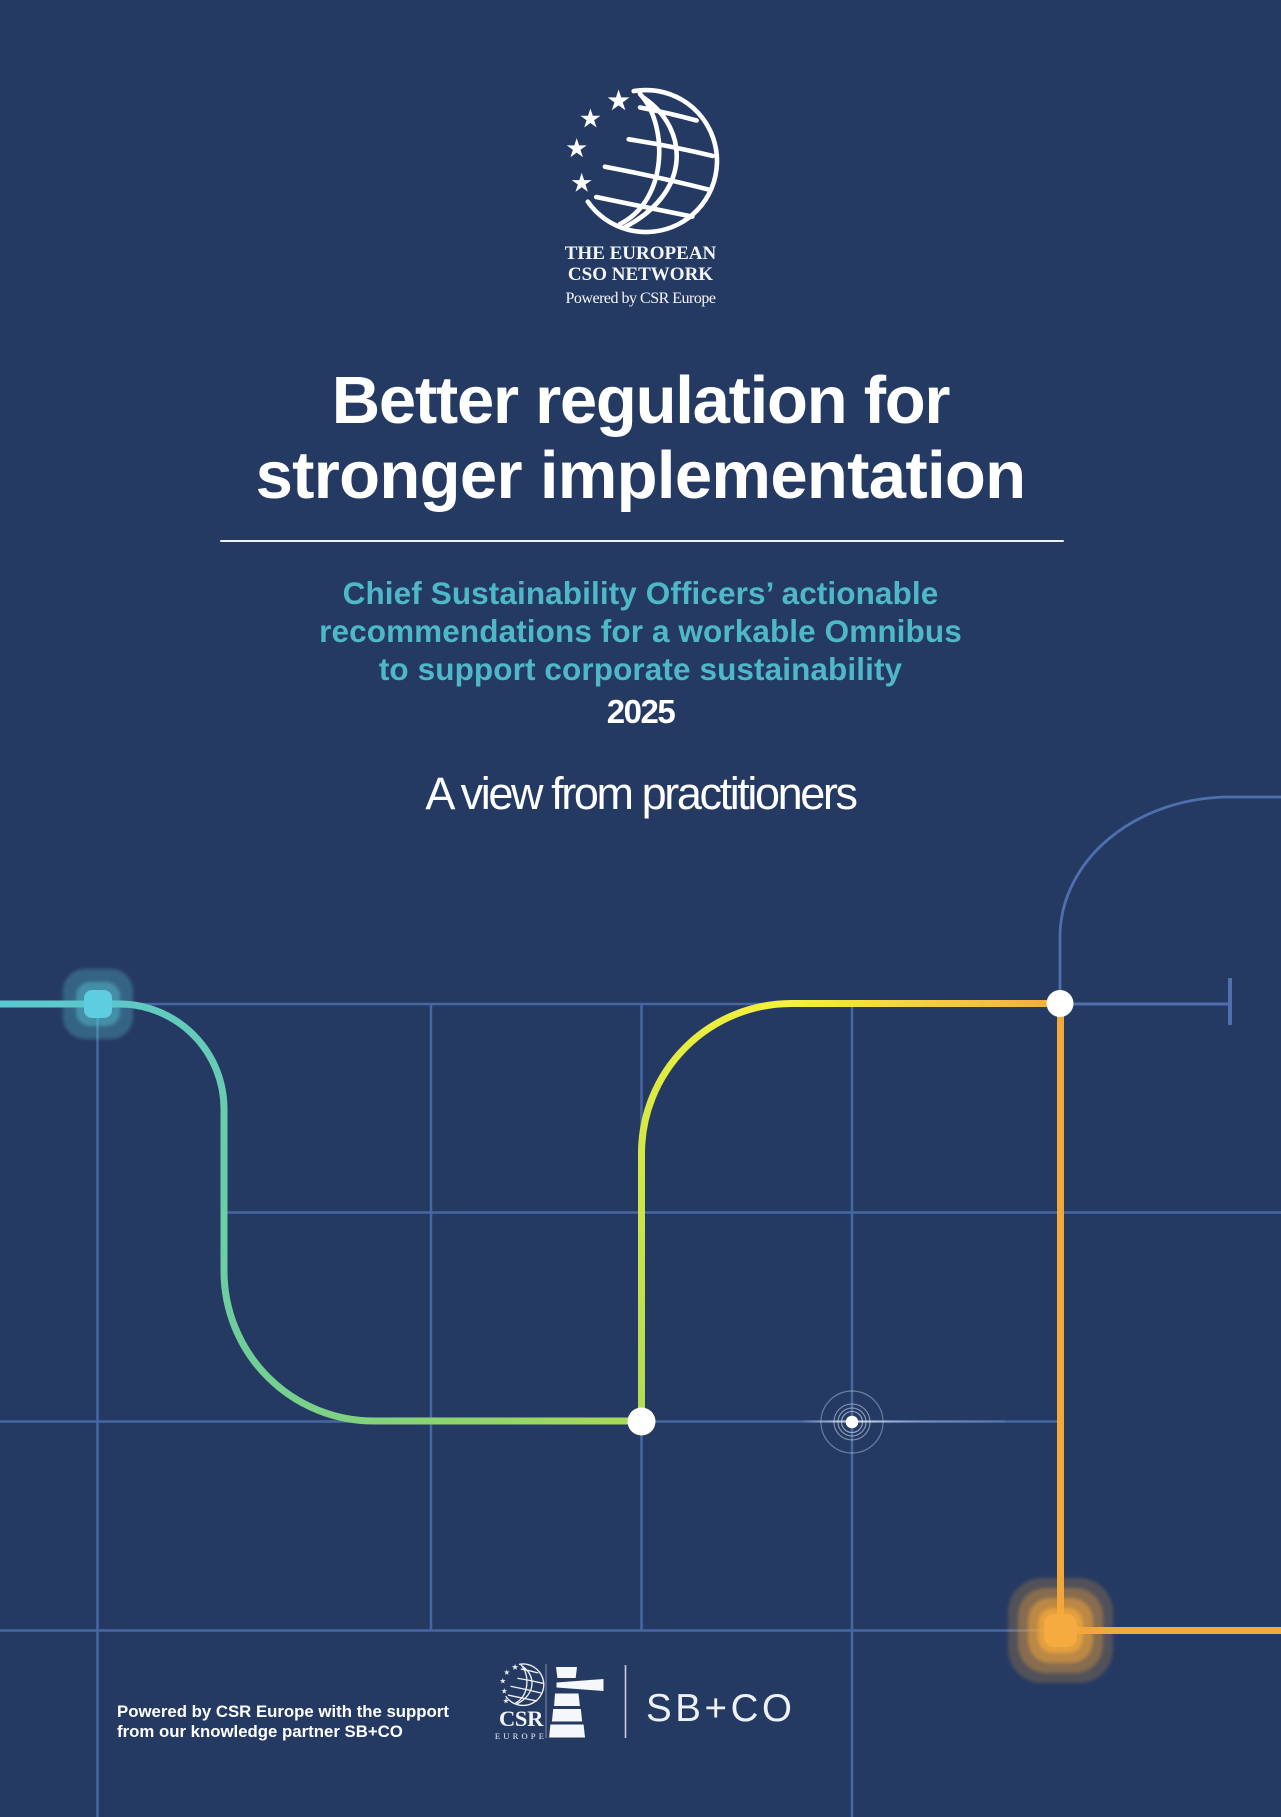 Image resolution: width=1281 pixels, height=1817 pixels. I want to click on svg-text: CSR, so click(521, 1718).